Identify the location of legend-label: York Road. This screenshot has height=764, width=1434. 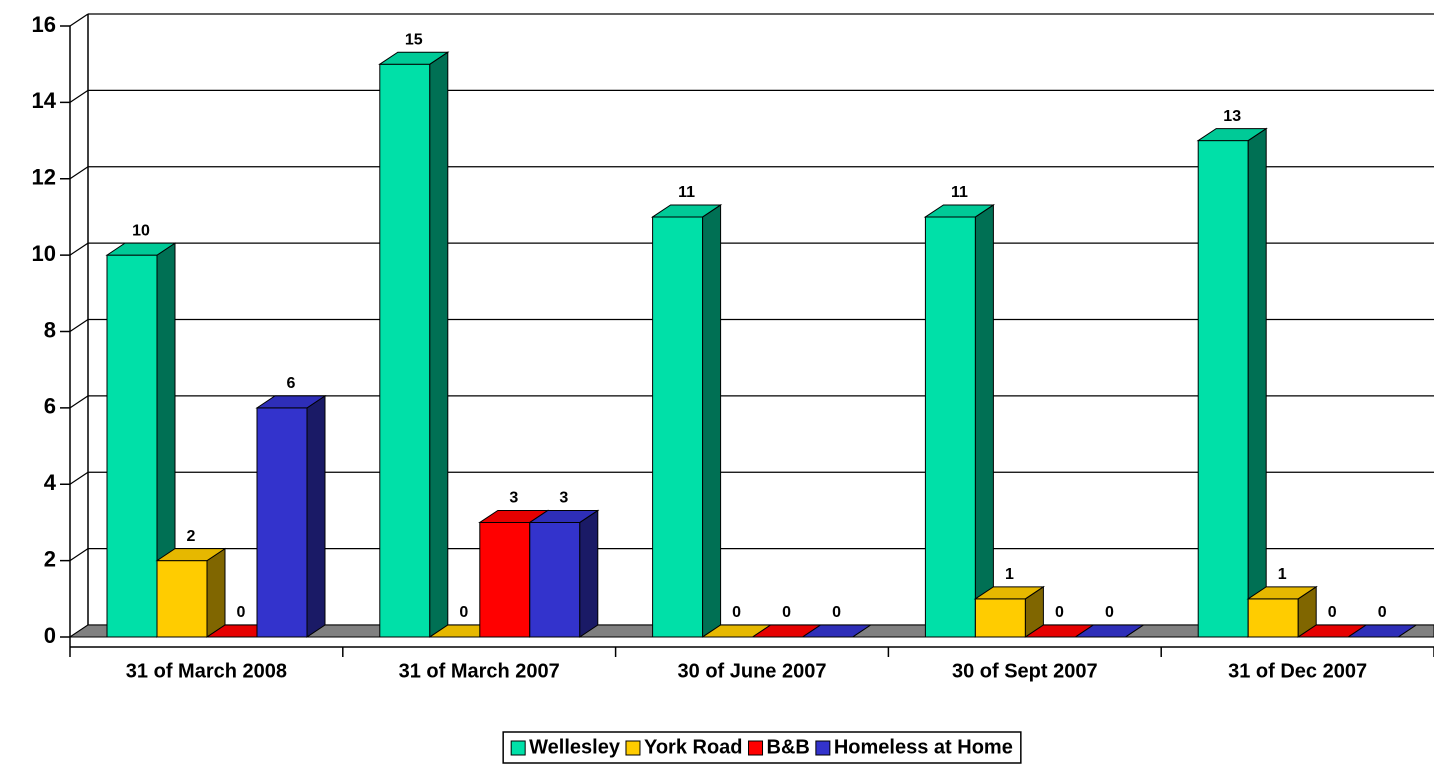
(693, 747).